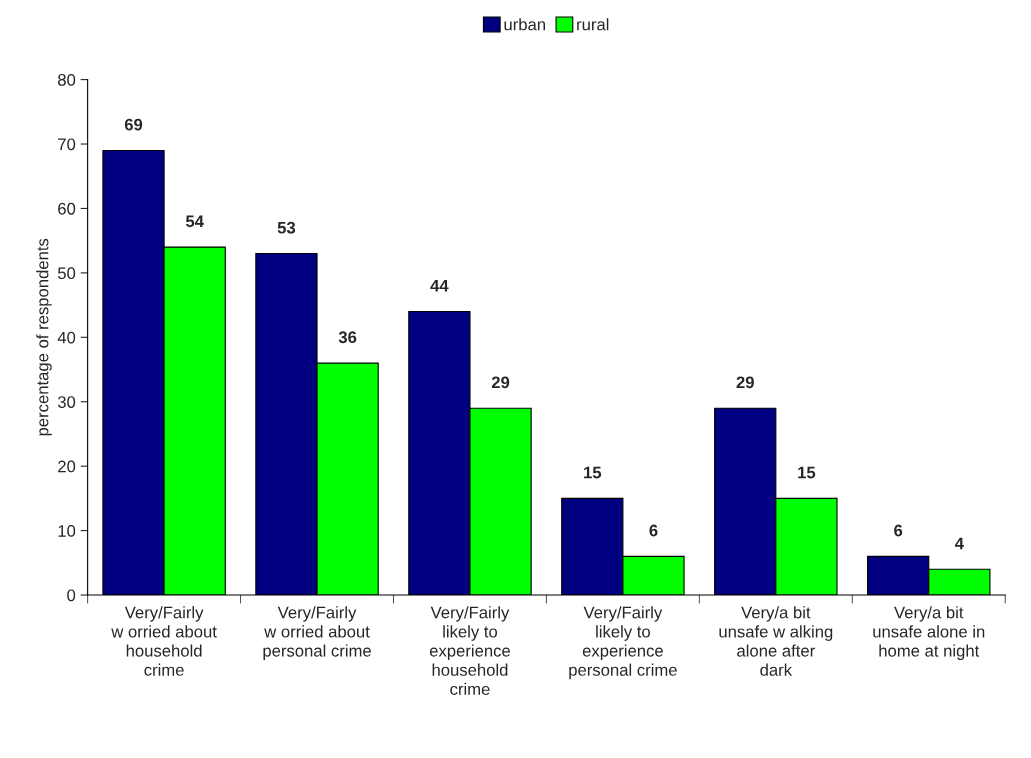  Describe the element at coordinates (776, 641) in the screenshot. I see `x-tick-label: Very/a bit unsafe w alking alone after dark` at that location.